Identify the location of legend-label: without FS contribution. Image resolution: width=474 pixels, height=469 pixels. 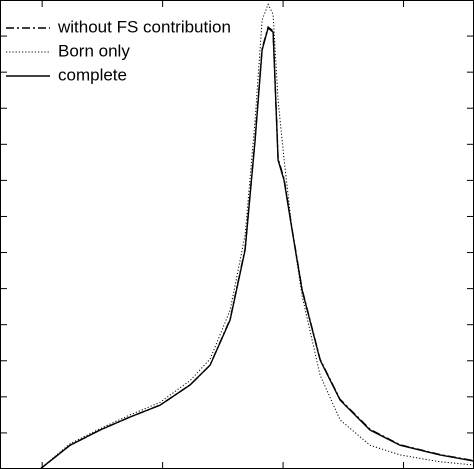
(144, 26).